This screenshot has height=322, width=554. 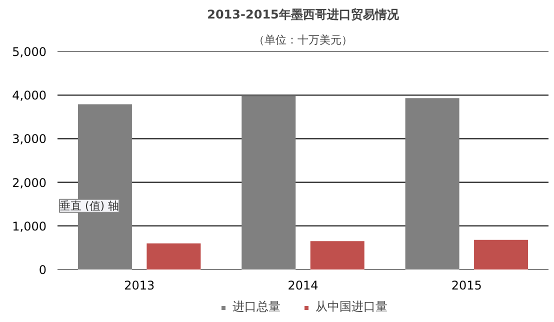 I want to click on y-tick-label: 0, so click(x=42, y=270).